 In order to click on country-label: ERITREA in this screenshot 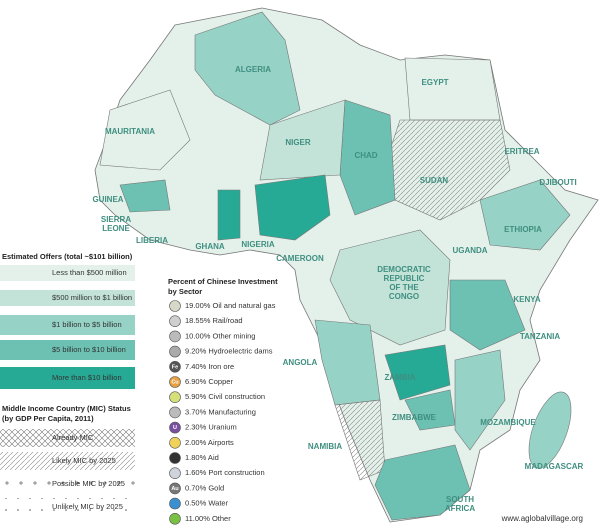, I will do `click(521, 151)`.